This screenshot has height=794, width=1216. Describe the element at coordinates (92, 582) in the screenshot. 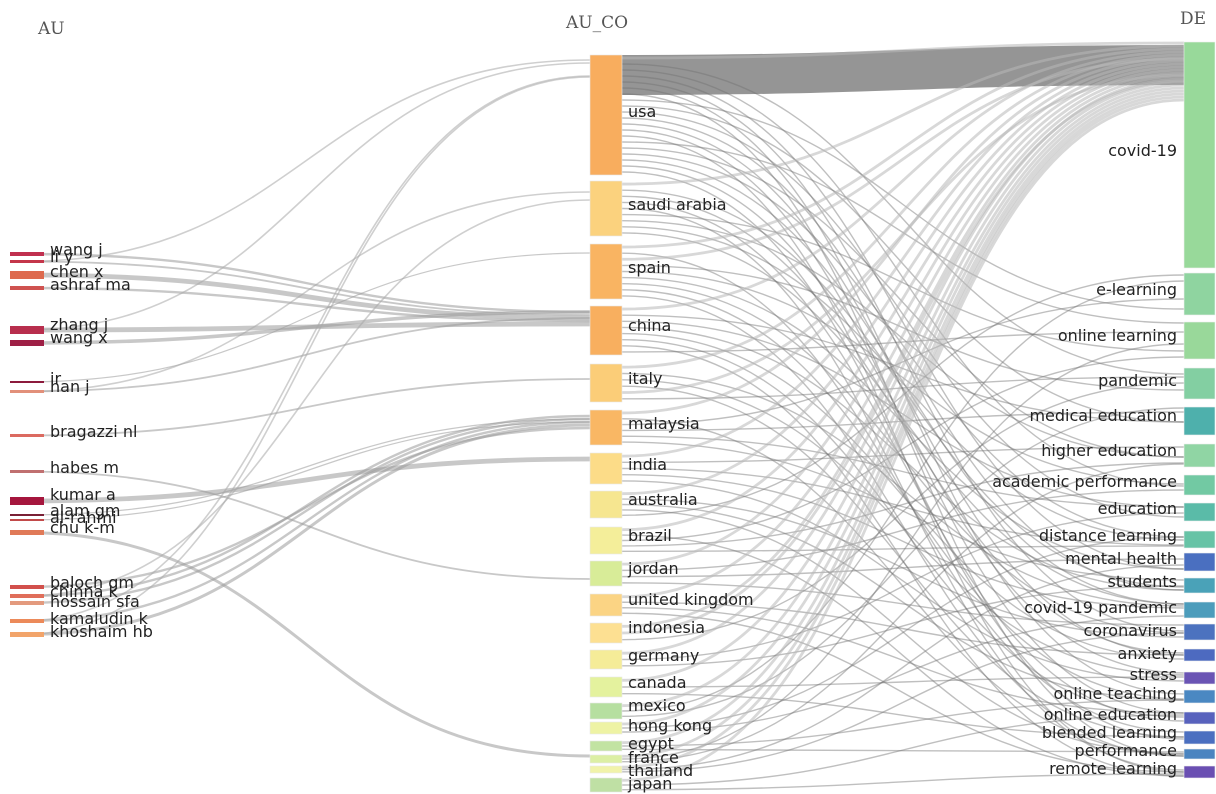

I see `author-label: baloch gm` at that location.